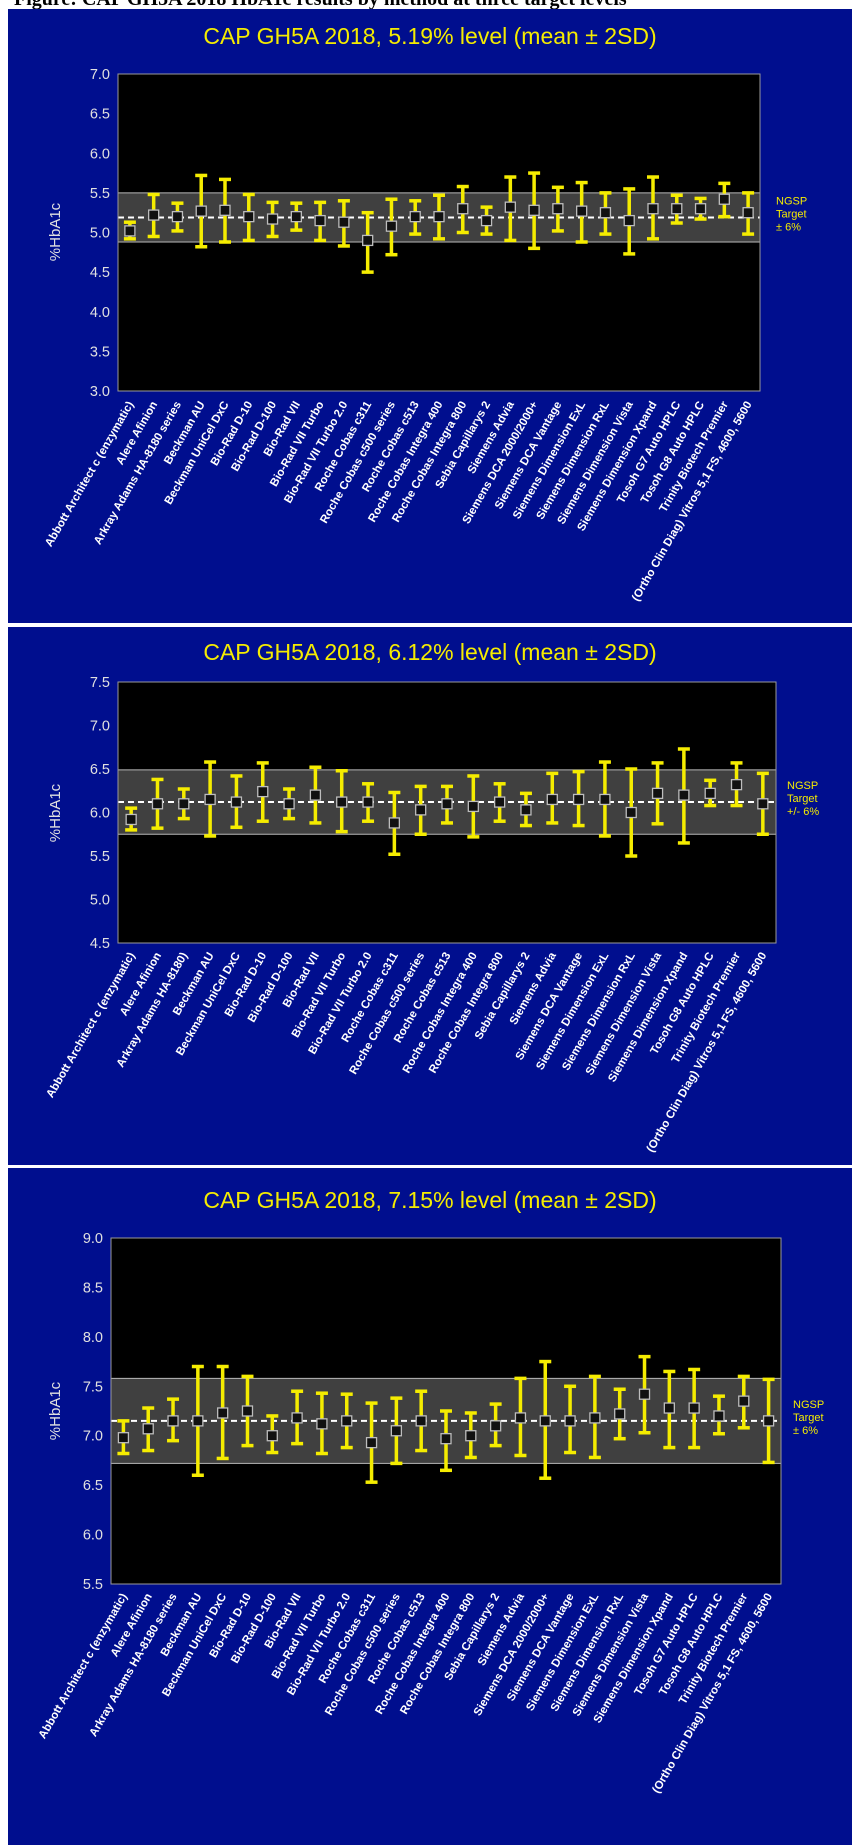 This screenshot has height=1845, width=852. I want to click on band-label-line: NGSP, so click(808, 1405).